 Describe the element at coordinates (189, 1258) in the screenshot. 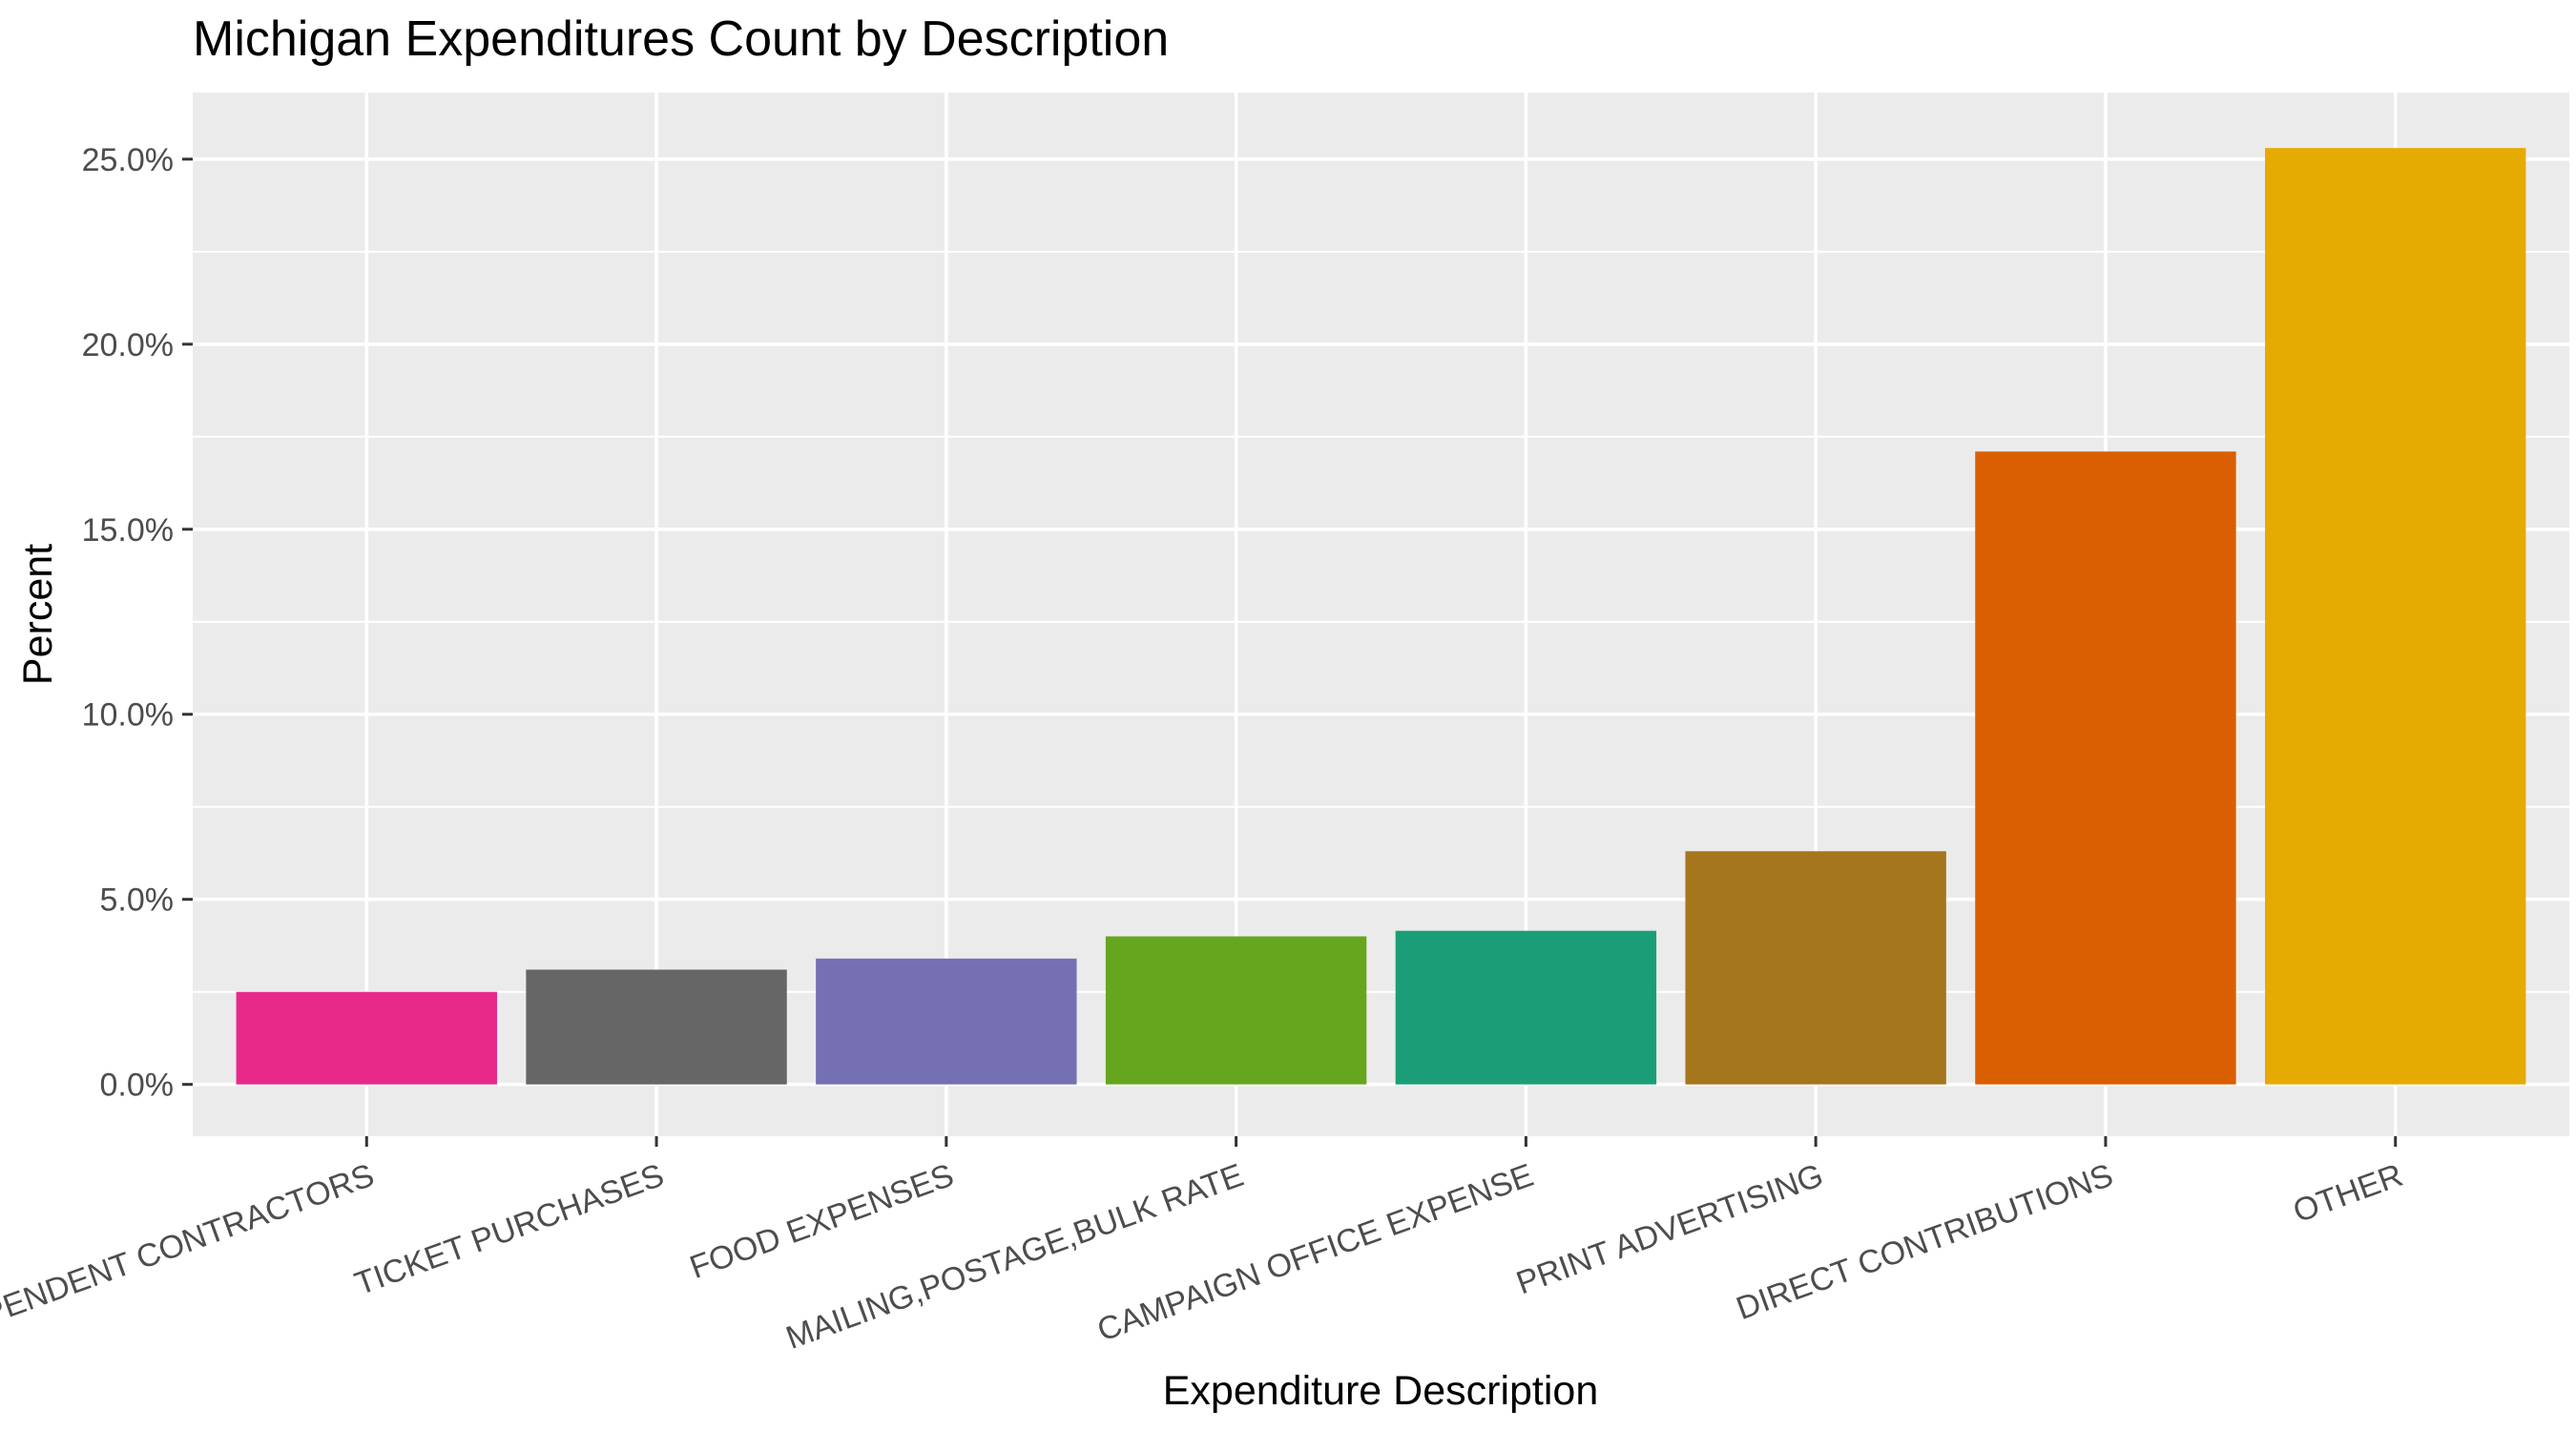

I see `x-tick-label: INDEPENDENT CONTRACTORS` at that location.